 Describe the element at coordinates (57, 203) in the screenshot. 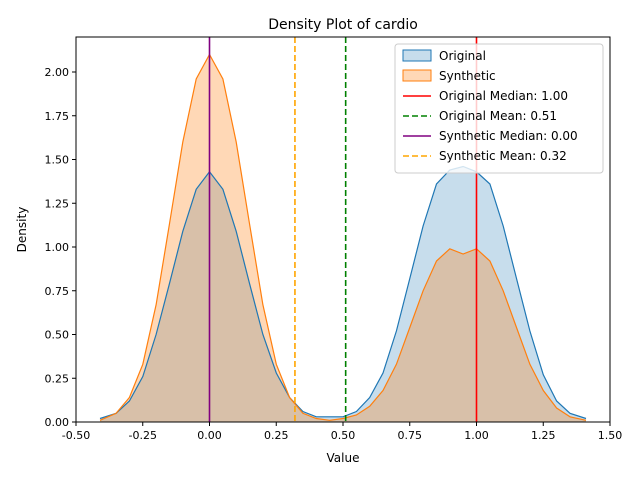

I see `y-tick-label: 1.25` at that location.